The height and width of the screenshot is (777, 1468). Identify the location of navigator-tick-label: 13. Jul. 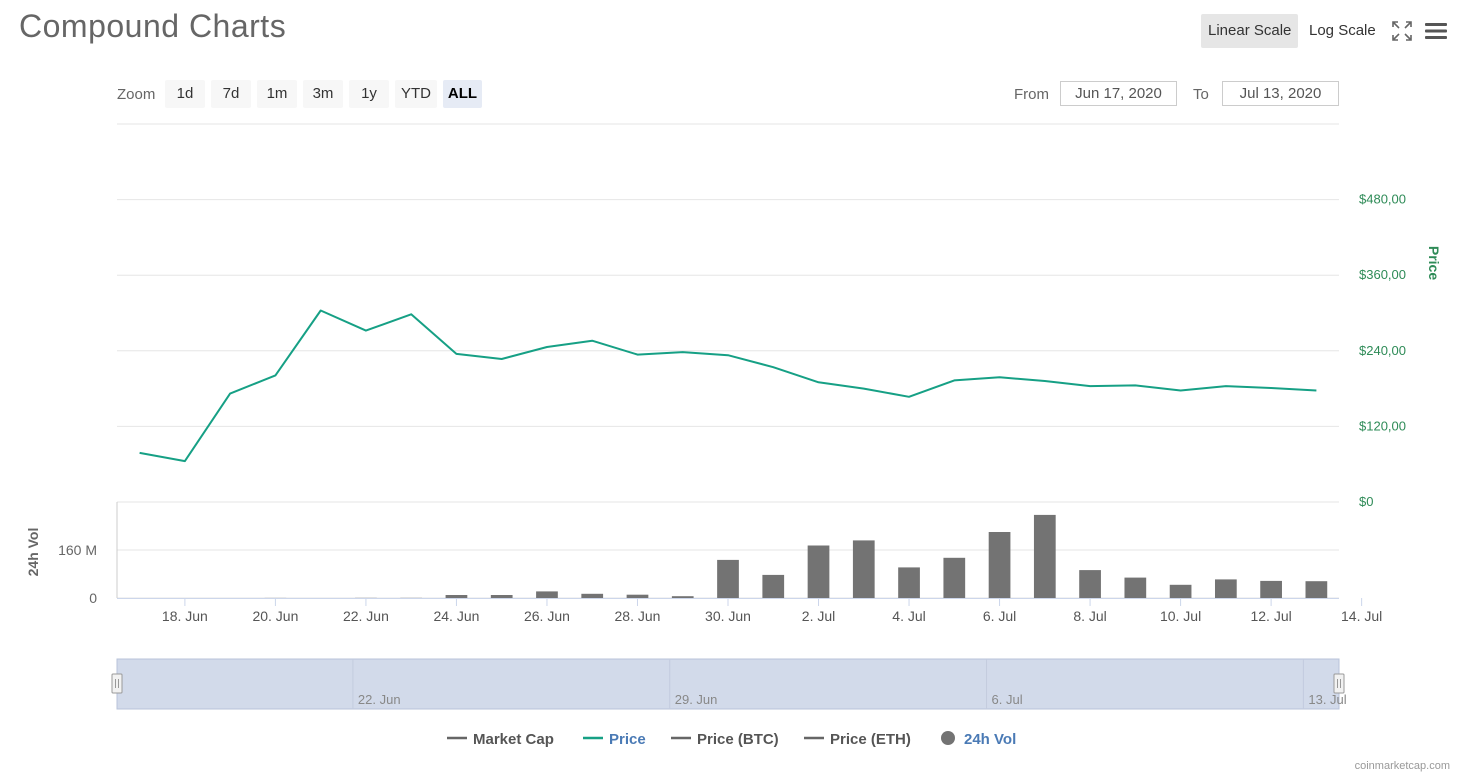
(1327, 699).